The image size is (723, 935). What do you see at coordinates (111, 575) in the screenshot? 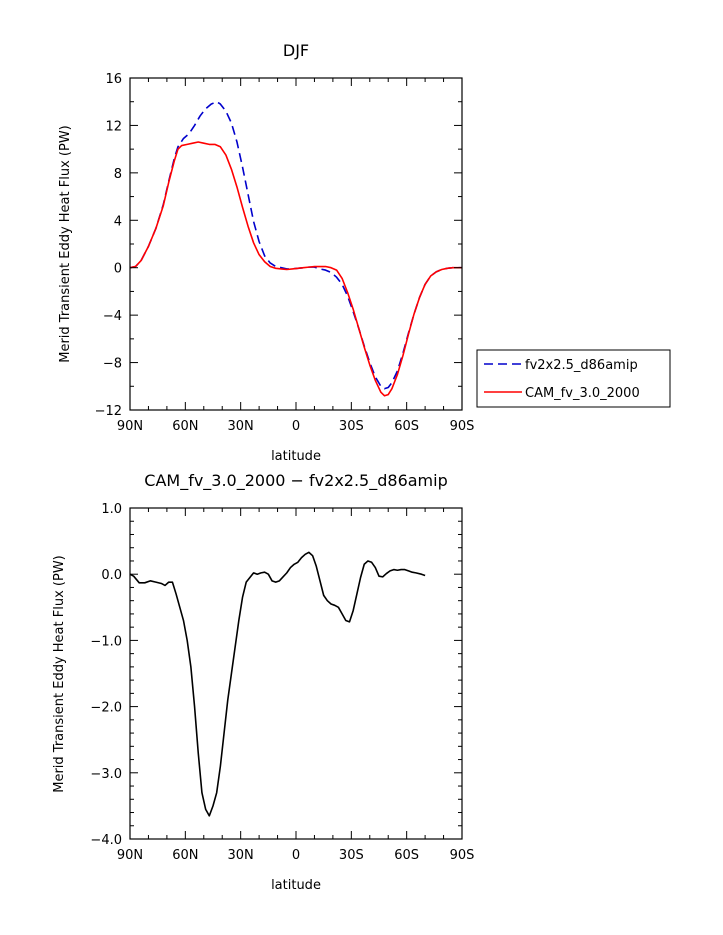
I see `y-tick-label: 0.0` at bounding box center [111, 575].